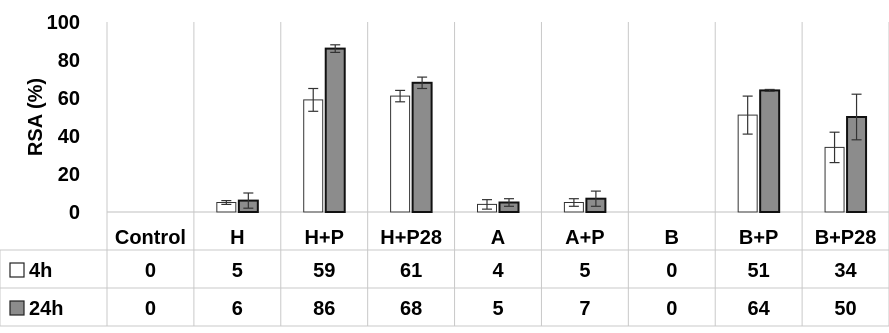 The width and height of the screenshot is (889, 333). What do you see at coordinates (400, 154) in the screenshot?
I see `bar-4h-H+P28` at bounding box center [400, 154].